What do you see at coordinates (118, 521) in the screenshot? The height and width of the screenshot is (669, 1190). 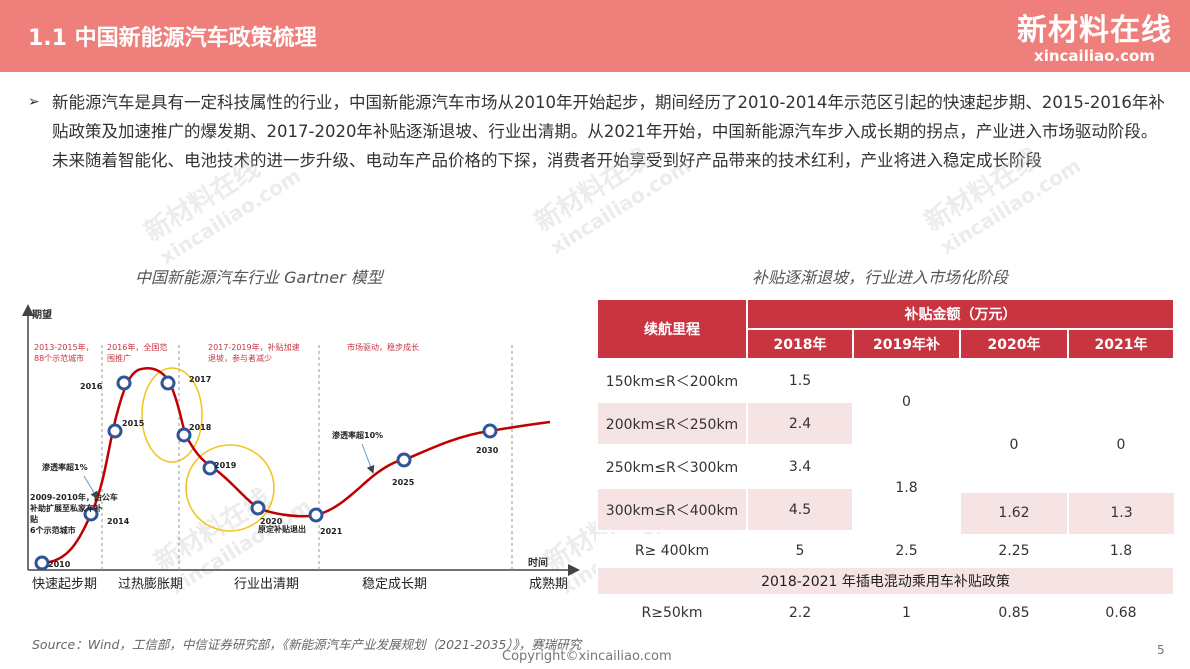 I see `year-label: 2014` at bounding box center [118, 521].